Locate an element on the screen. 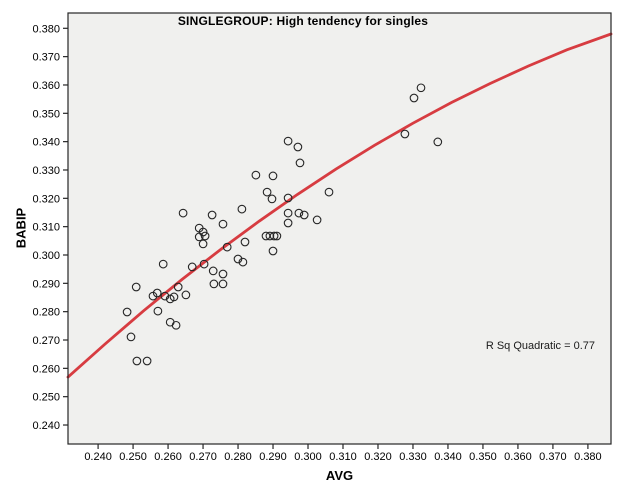 This screenshot has width=624, height=500. y-tick-label: 0.360 is located at coordinates (46, 86).